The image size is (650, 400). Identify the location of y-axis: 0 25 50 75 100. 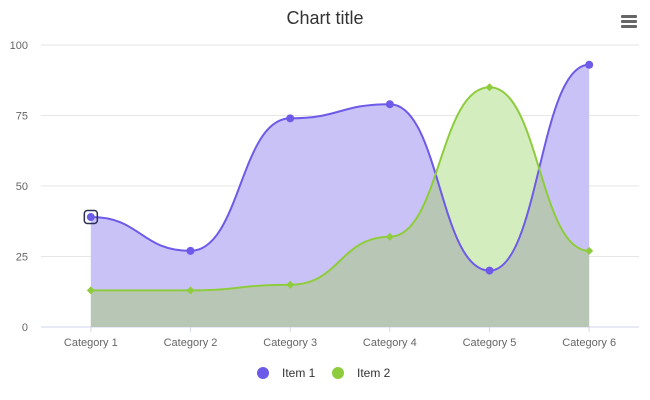
(19, 187).